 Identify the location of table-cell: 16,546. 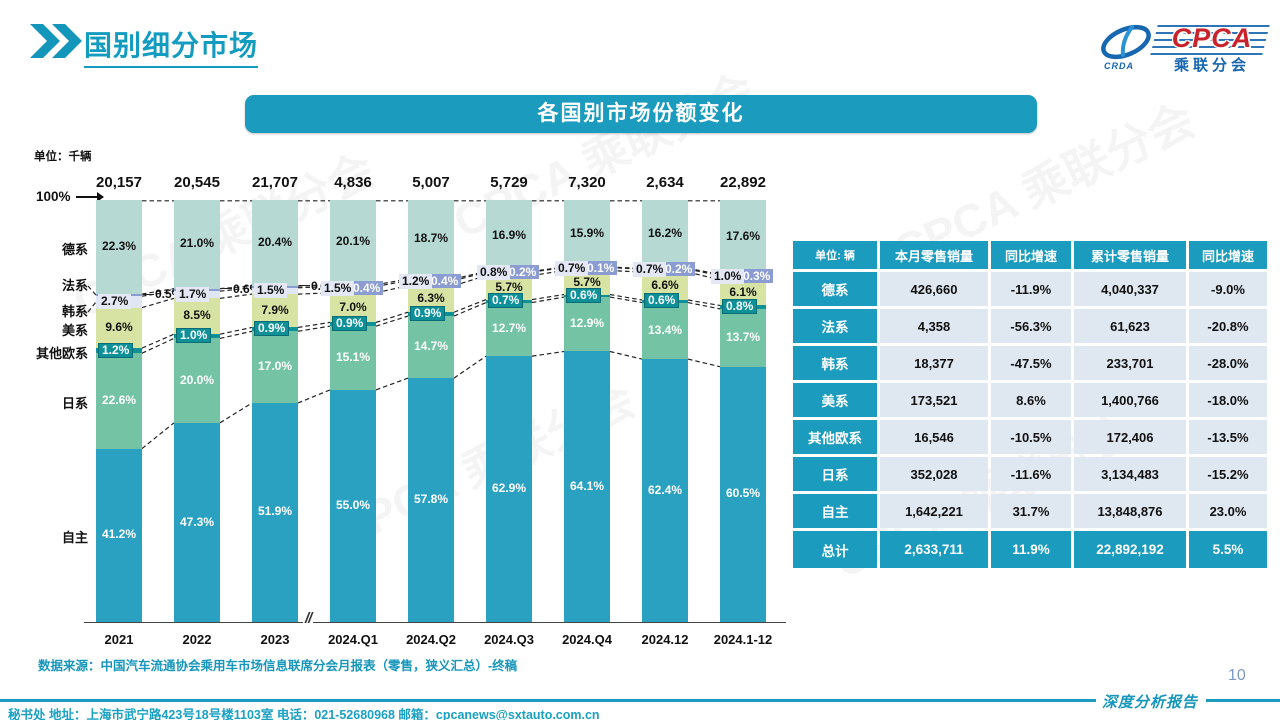
(934, 437).